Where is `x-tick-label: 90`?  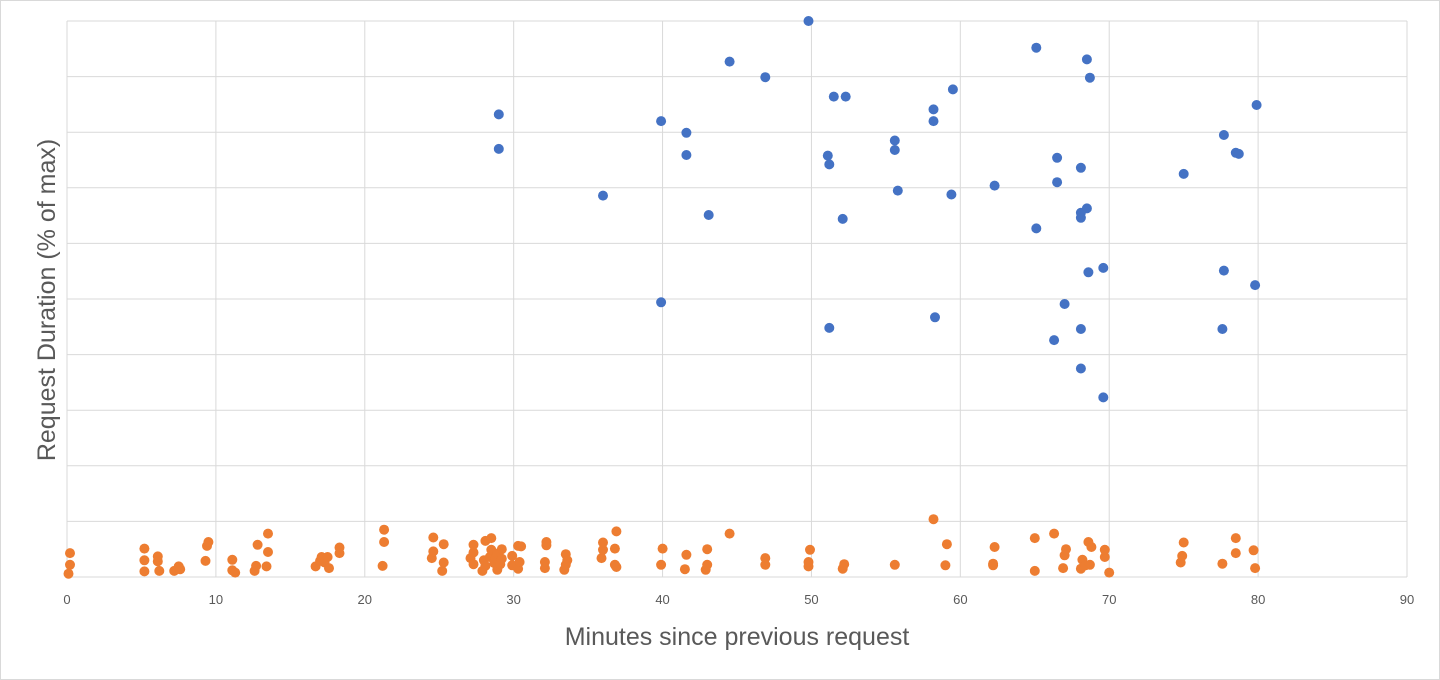
x-tick-label: 90 is located at coordinates (1407, 599).